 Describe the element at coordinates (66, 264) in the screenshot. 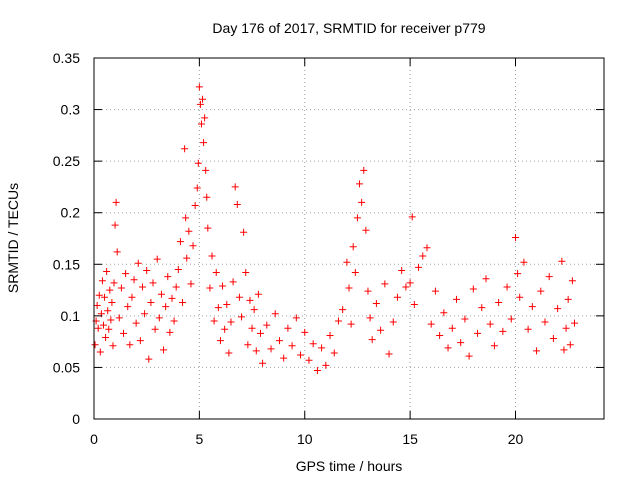

I see `y-tick-label: 0.15` at that location.